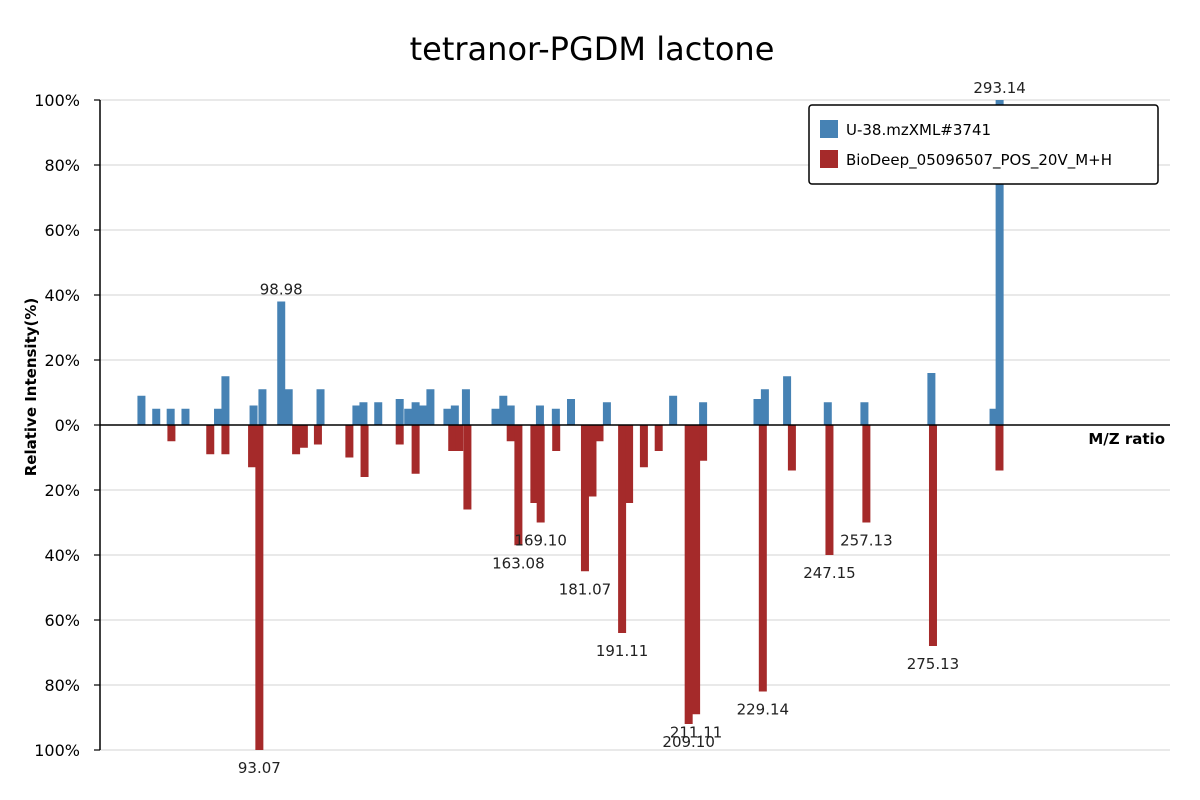 The image size is (1200, 800). Describe the element at coordinates (999, 88) in the screenshot. I see `peak-label: 293.14` at that location.